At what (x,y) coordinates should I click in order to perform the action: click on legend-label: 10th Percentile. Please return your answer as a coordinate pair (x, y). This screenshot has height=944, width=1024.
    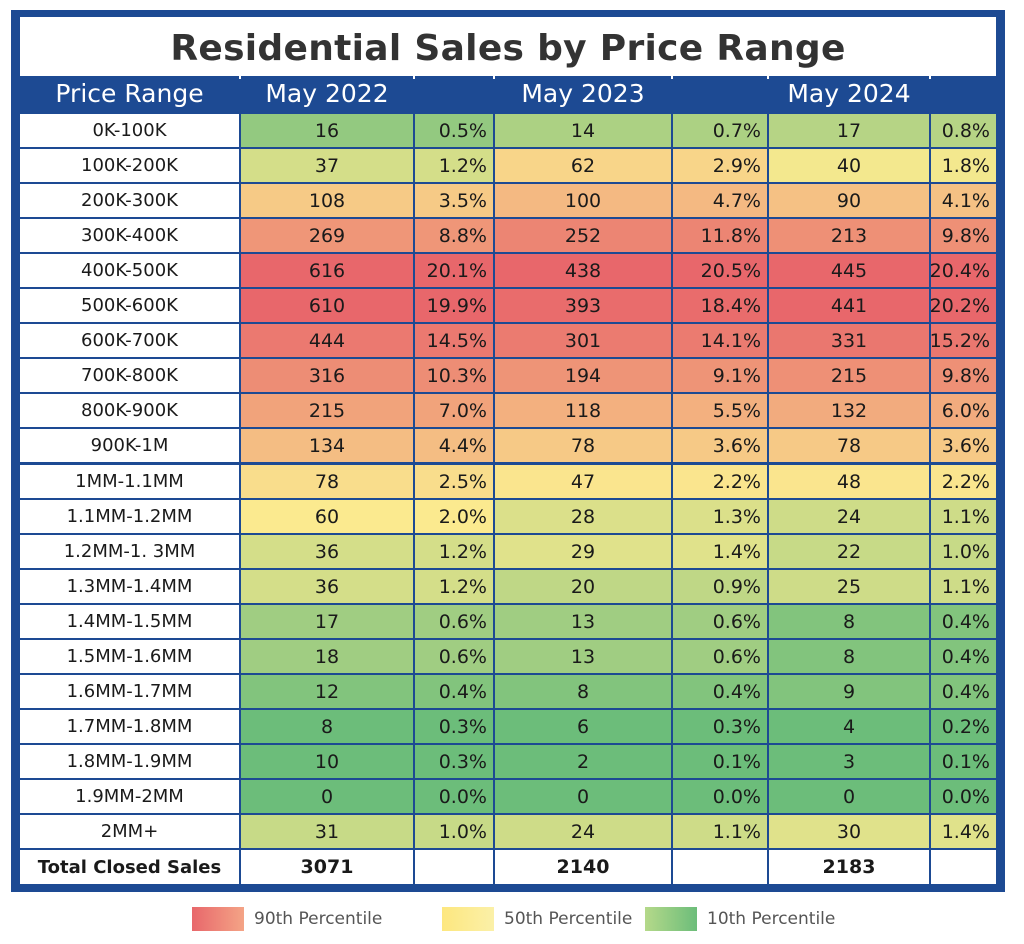
    Looking at the image, I should click on (771, 919).